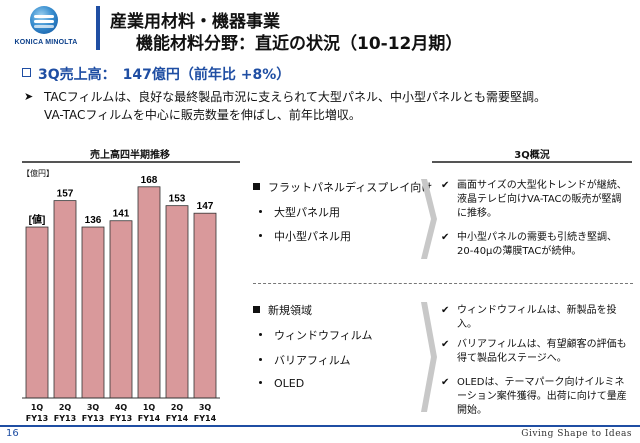 This screenshot has width=640, height=443. Describe the element at coordinates (149, 413) in the screenshot. I see `x-tick-label: 1Q FY14` at that location.